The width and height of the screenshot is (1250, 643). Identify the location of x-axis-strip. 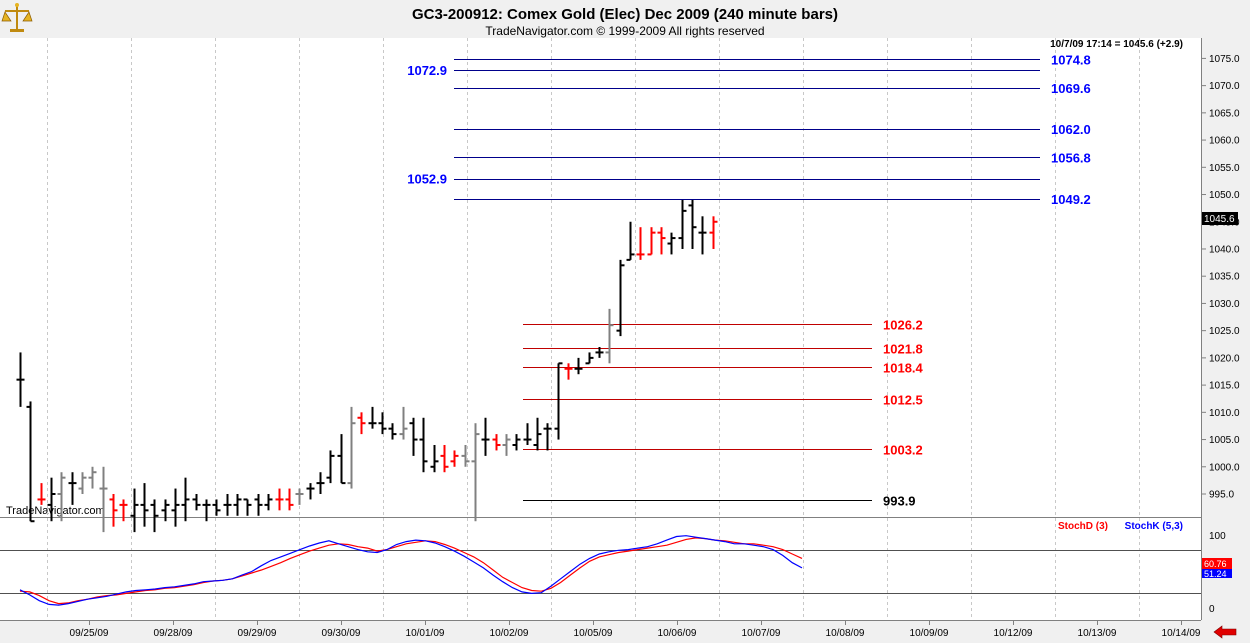
(625, 631).